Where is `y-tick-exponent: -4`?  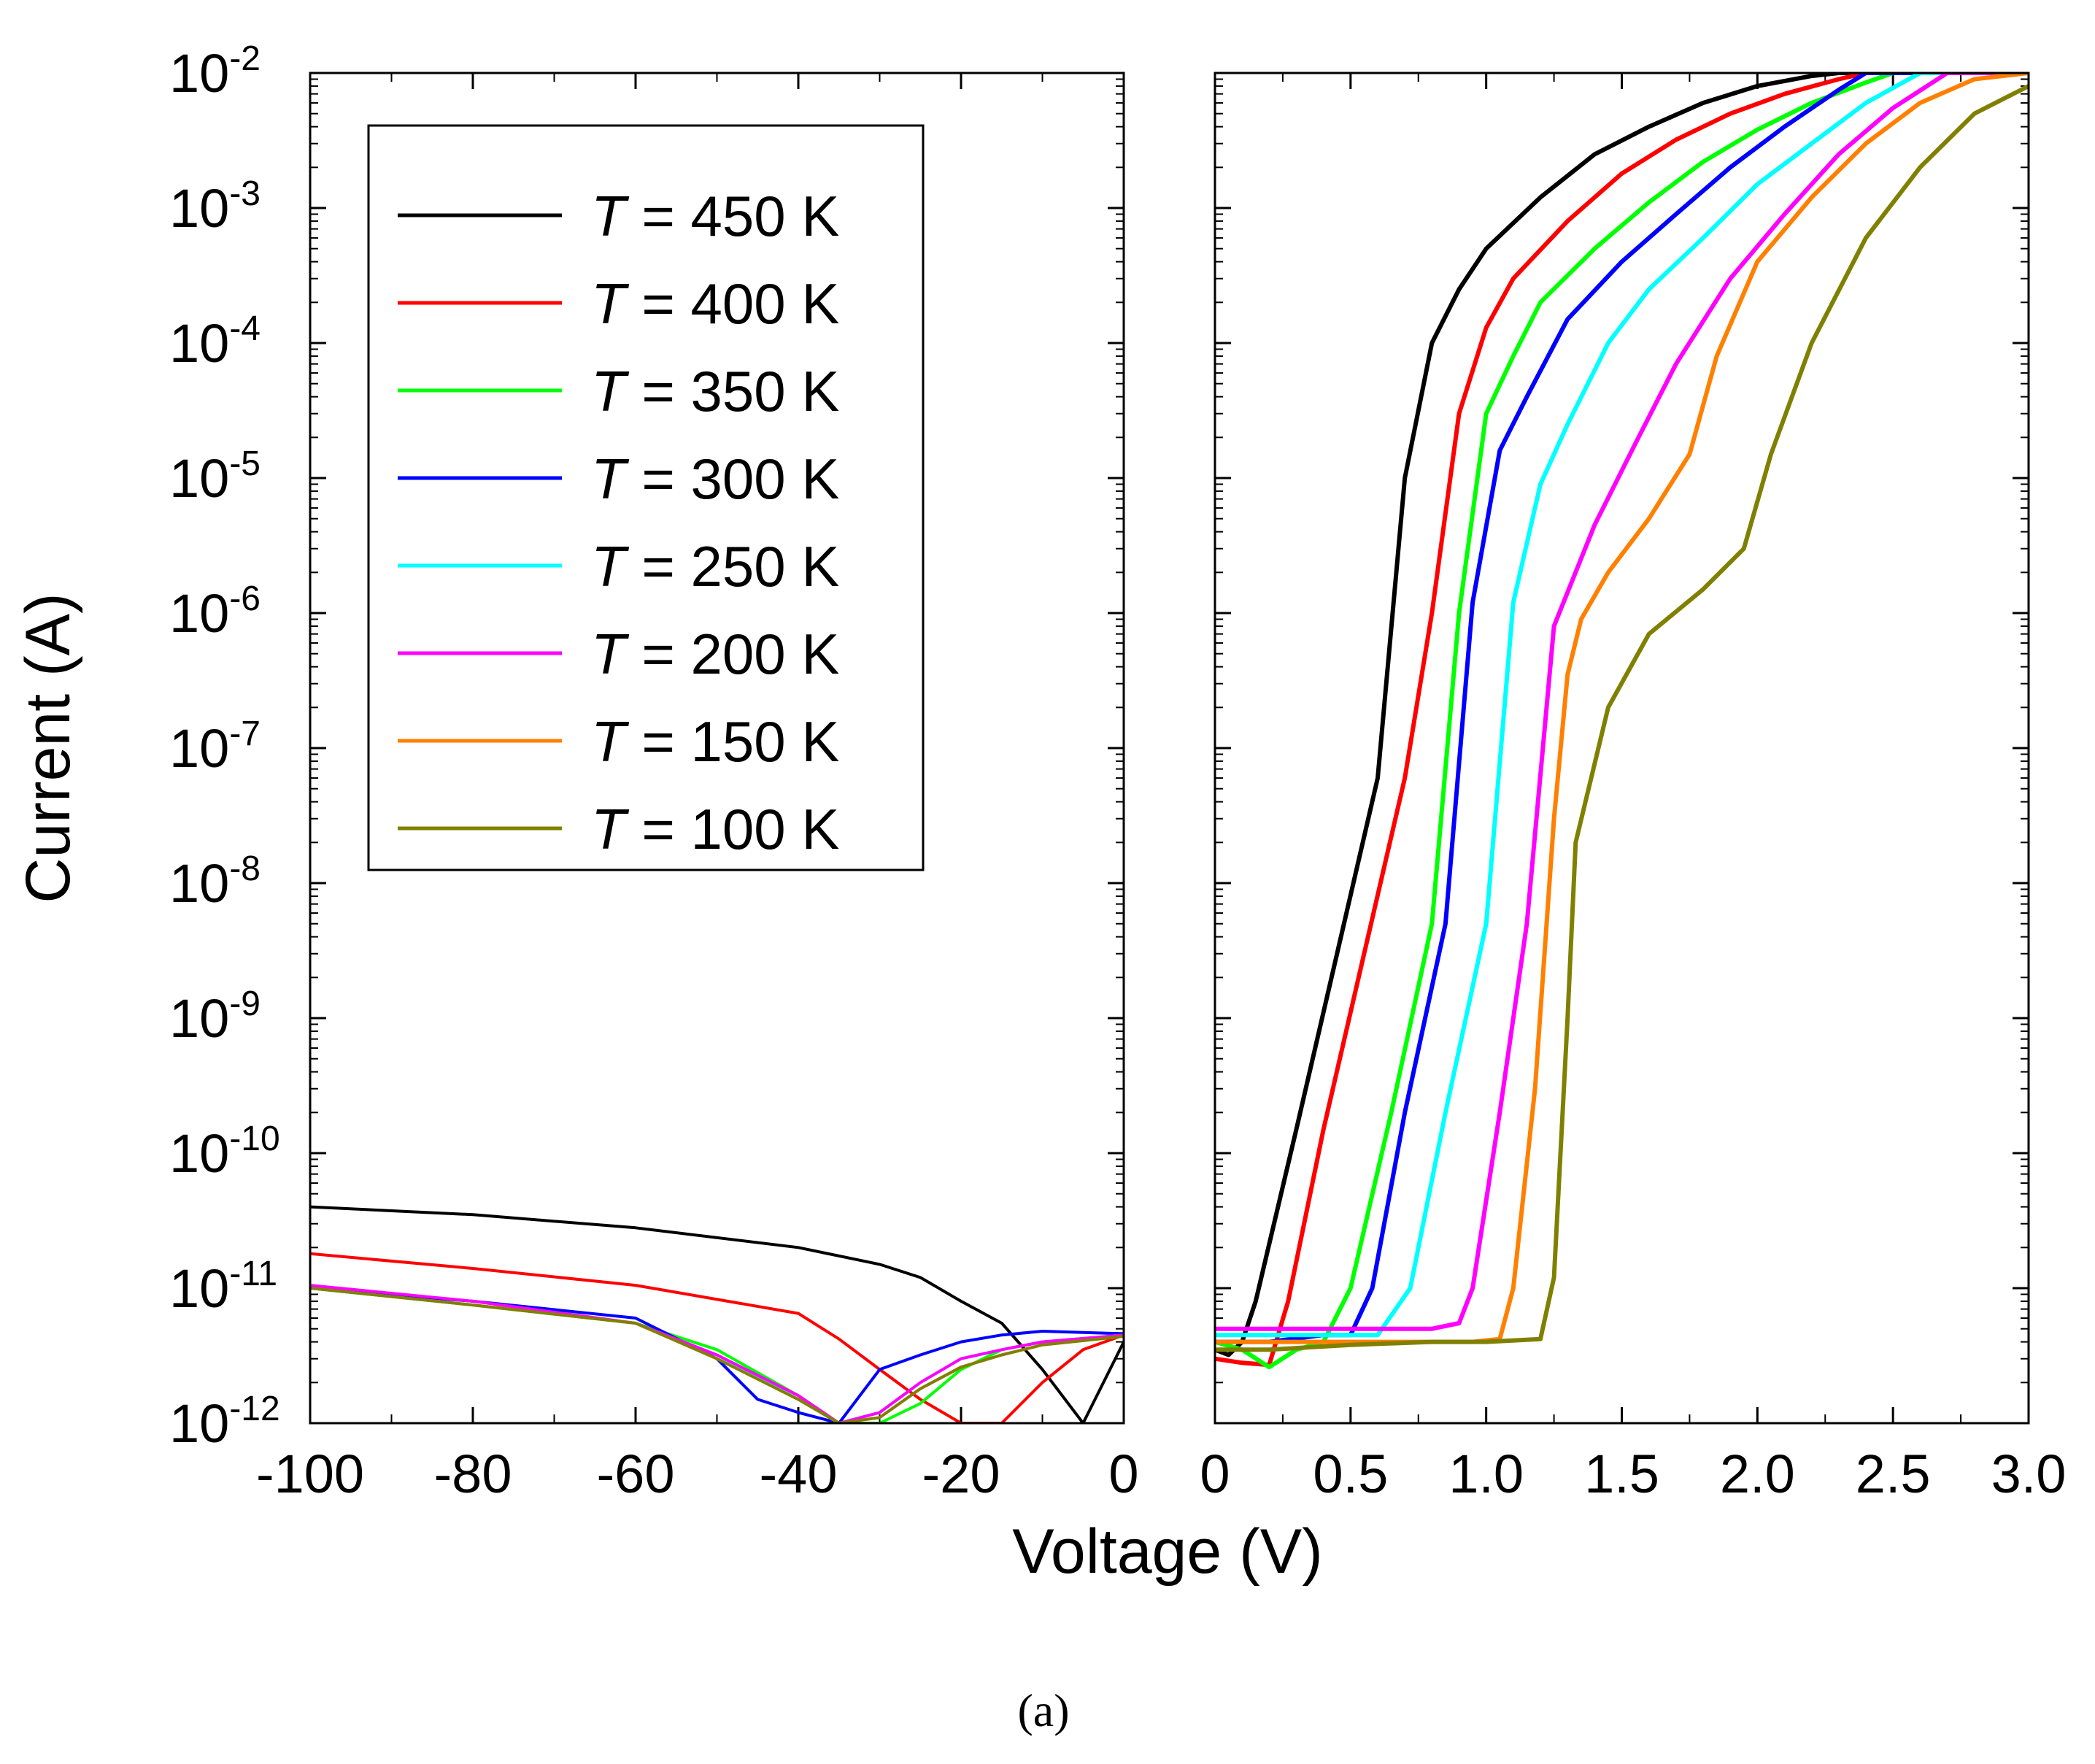 y-tick-exponent: -4 is located at coordinates (245, 328).